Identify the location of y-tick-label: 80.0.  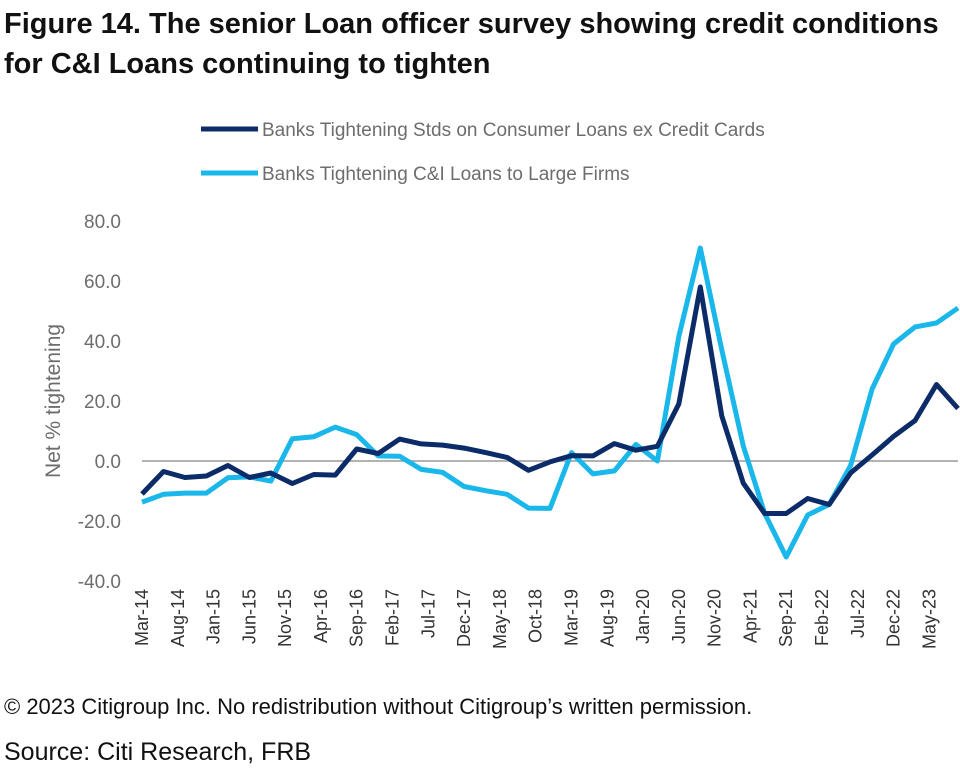
(102, 222).